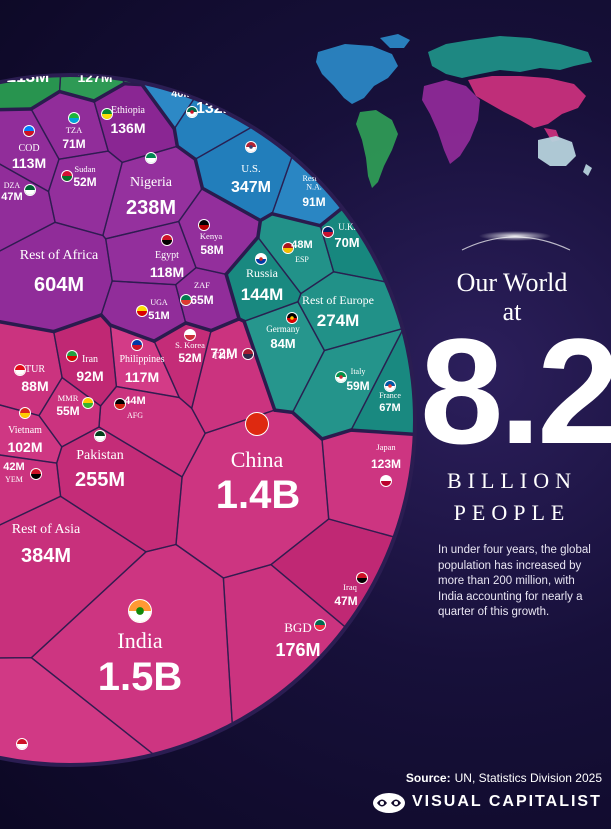  What do you see at coordinates (100, 436) in the screenshot?
I see `flag-pakistan-icon` at bounding box center [100, 436].